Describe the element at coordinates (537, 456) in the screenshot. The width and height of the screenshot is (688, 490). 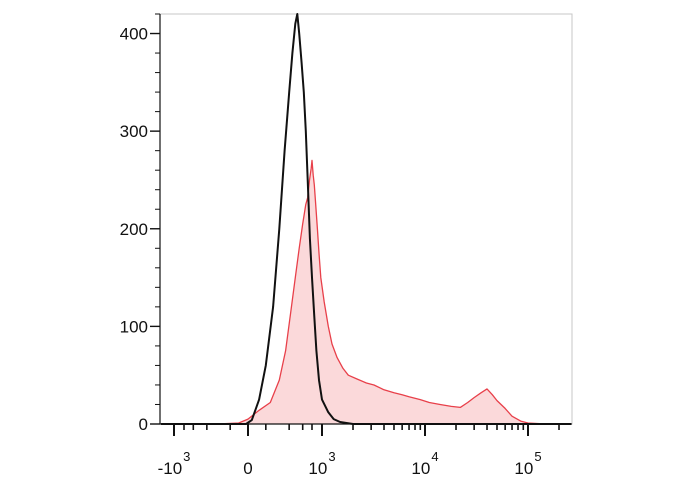
I see `x-tick-label-exponent: 5` at that location.